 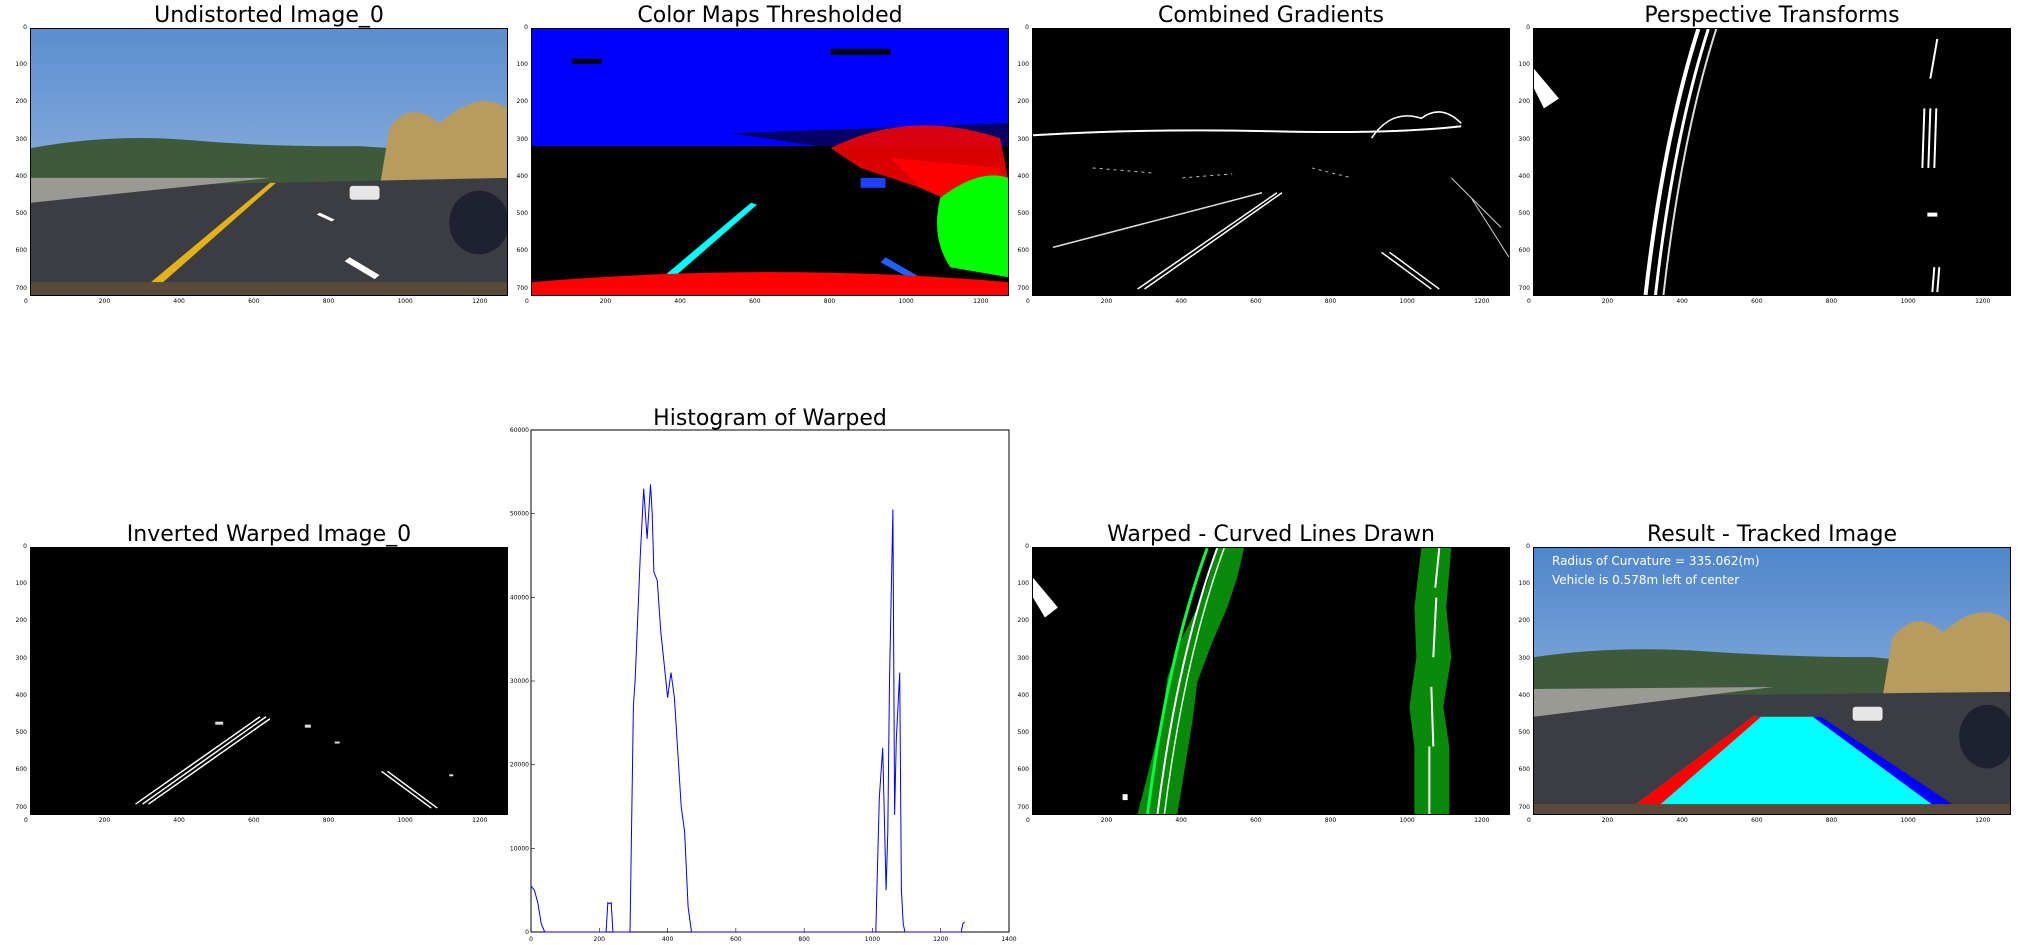 I want to click on y-tick-label: 40000, so click(x=519, y=597).